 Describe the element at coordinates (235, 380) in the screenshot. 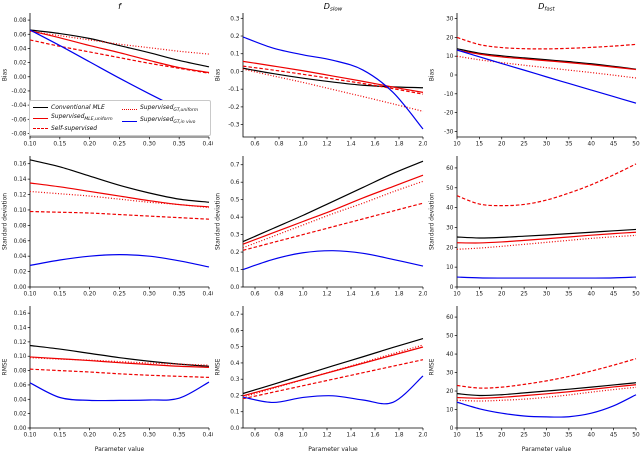

I see `y-tick-label: 0.3` at that location.